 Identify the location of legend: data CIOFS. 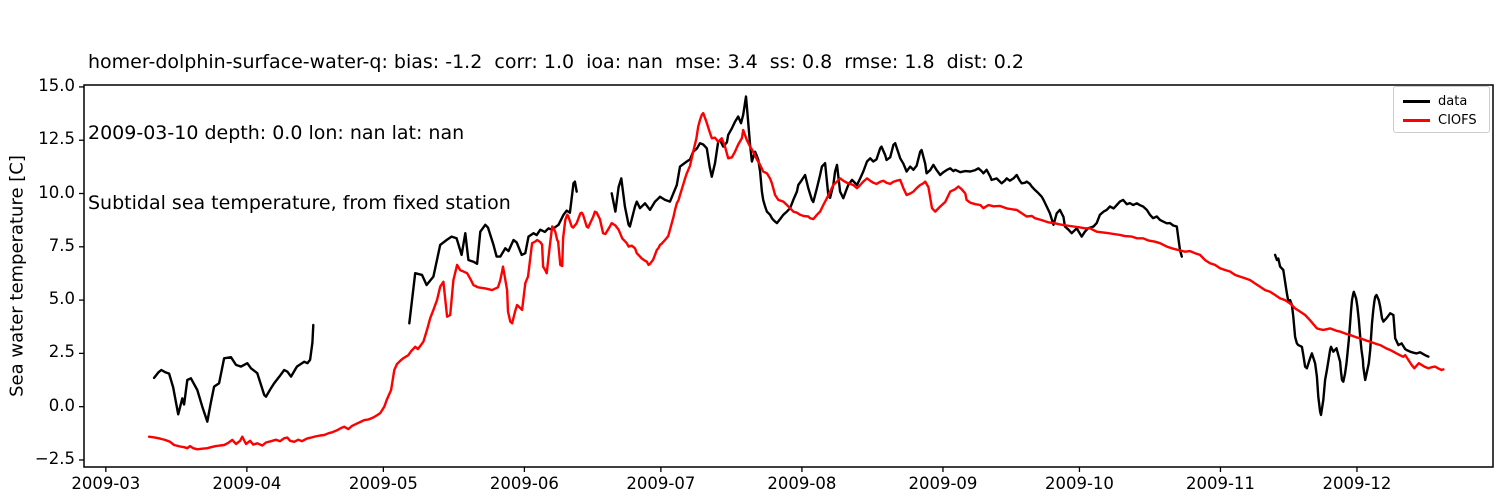
(1441, 109).